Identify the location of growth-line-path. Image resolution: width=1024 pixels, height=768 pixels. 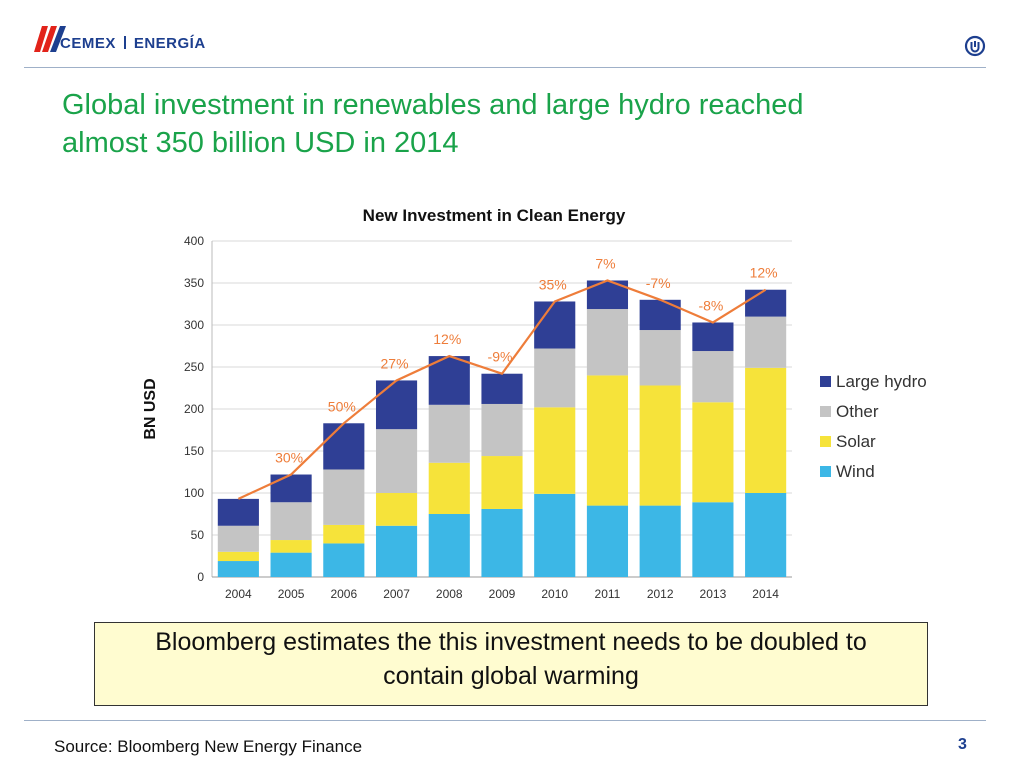
(502, 389).